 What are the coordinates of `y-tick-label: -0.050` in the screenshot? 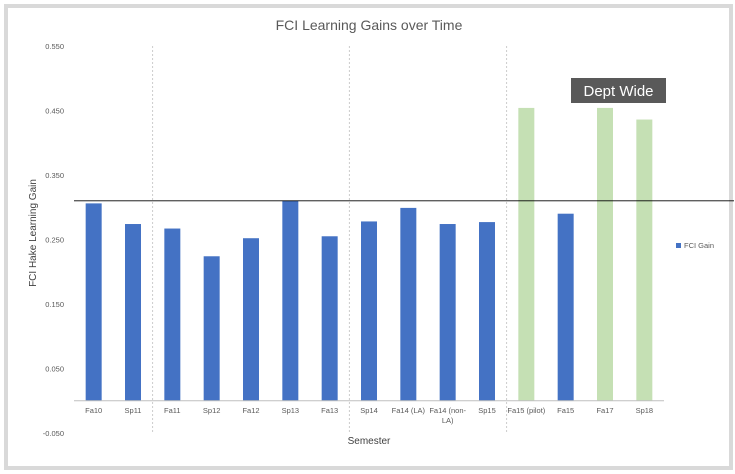 It's located at (53, 433).